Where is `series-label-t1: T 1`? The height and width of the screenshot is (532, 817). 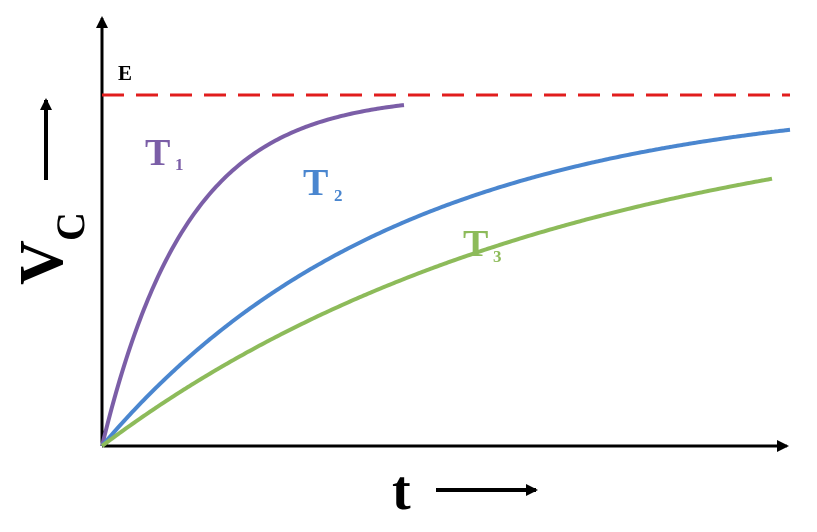
series-label-t1: T 1 is located at coordinates (164, 153).